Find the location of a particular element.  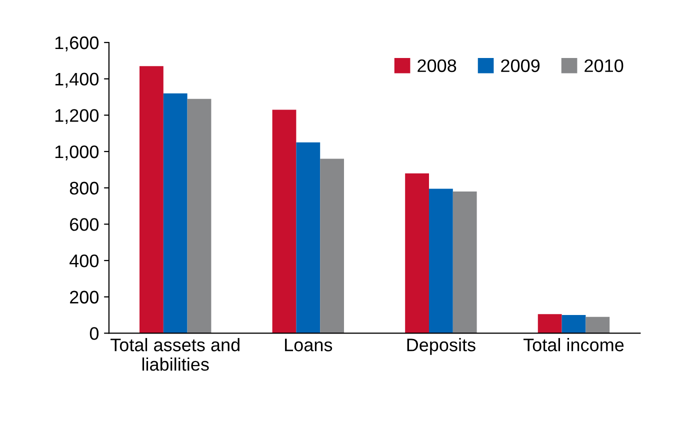

x-tick-label: Deposits is located at coordinates (441, 346).